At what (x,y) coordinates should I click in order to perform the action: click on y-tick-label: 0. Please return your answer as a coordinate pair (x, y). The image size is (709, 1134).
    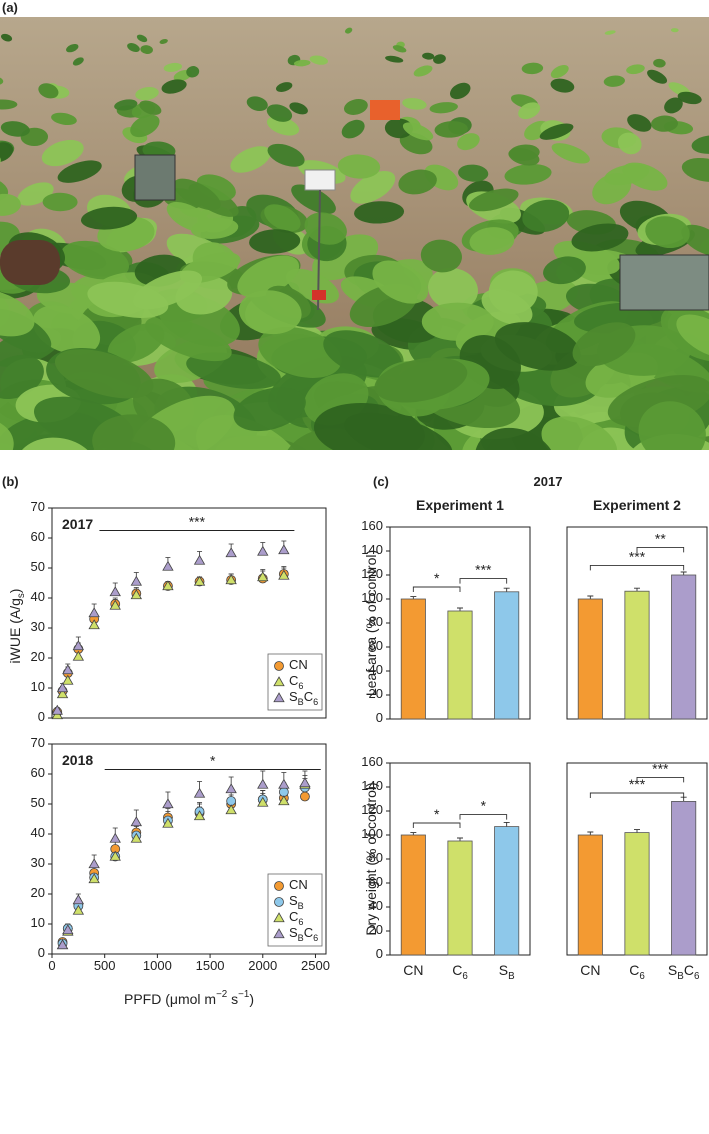
    Looking at the image, I should click on (379, 953).